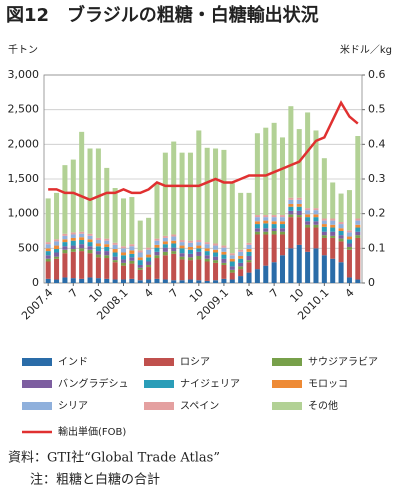 The image size is (400, 494). I want to click on legend-label: その他, so click(323, 405).